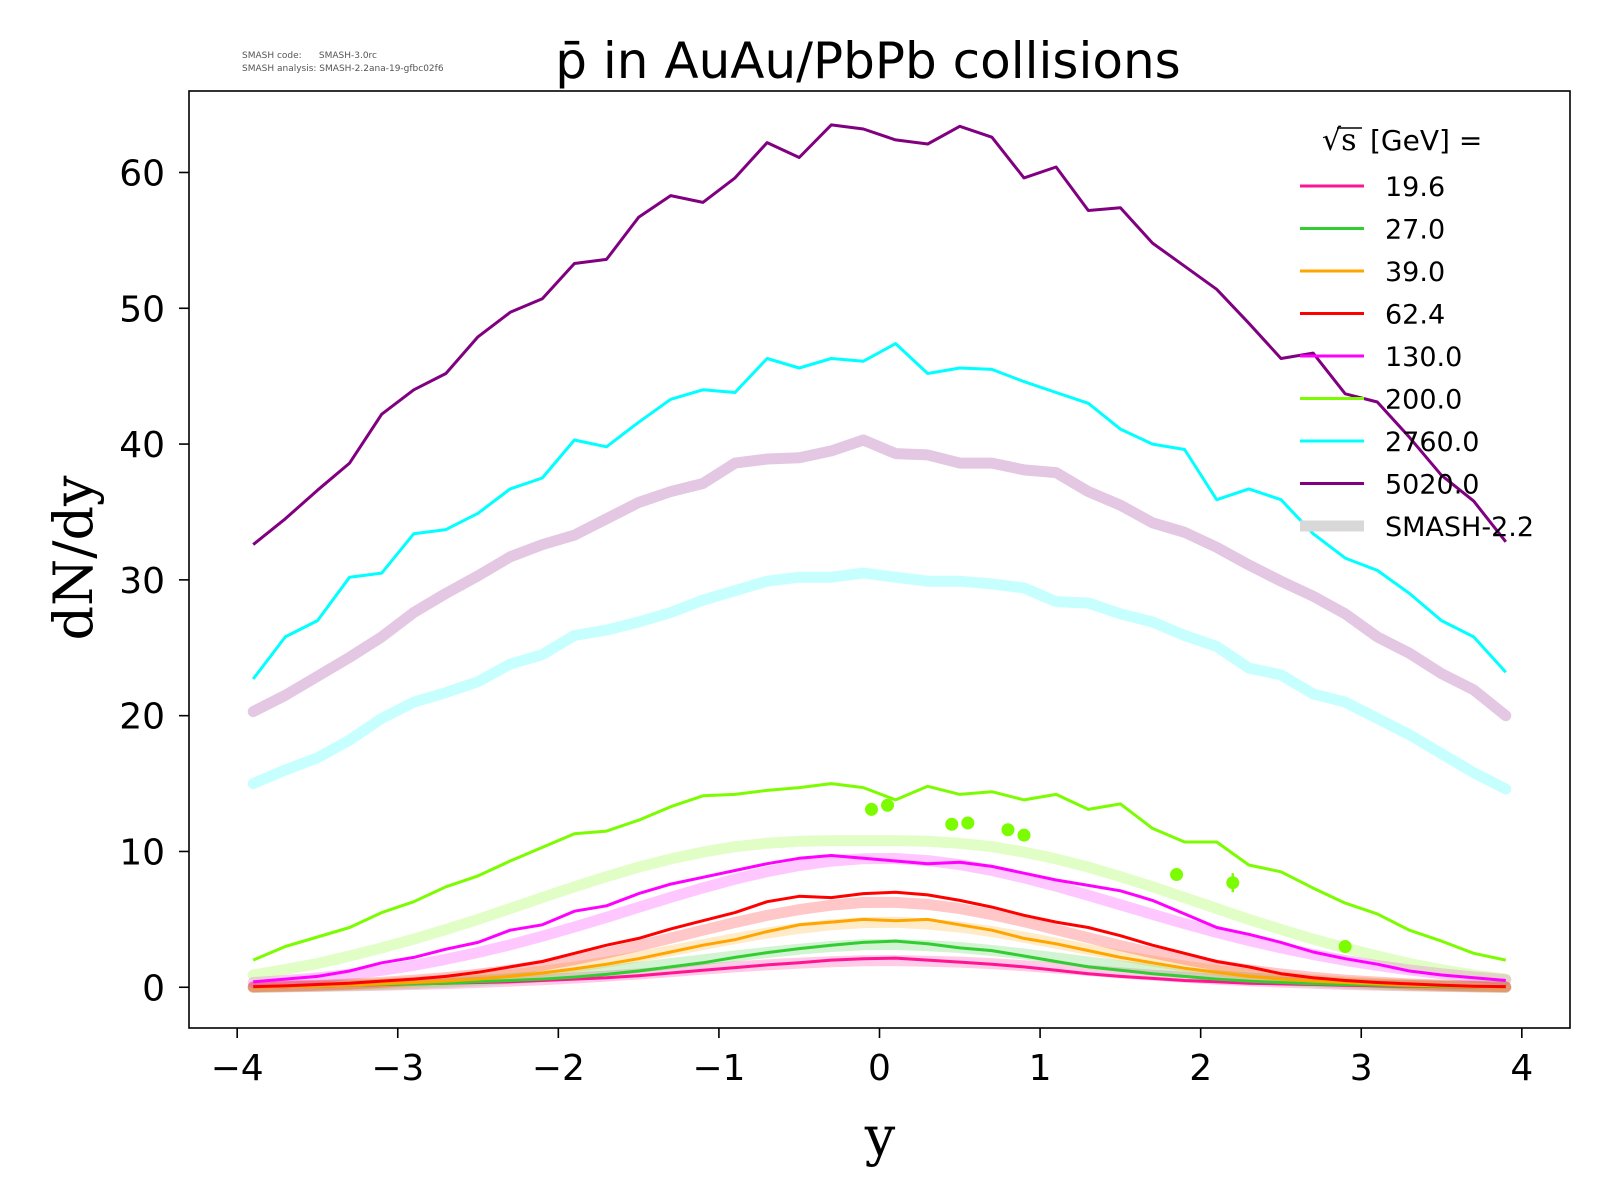 The width and height of the screenshot is (1600, 1200). I want to click on legend-title-symbol: √s, so click(1339, 140).